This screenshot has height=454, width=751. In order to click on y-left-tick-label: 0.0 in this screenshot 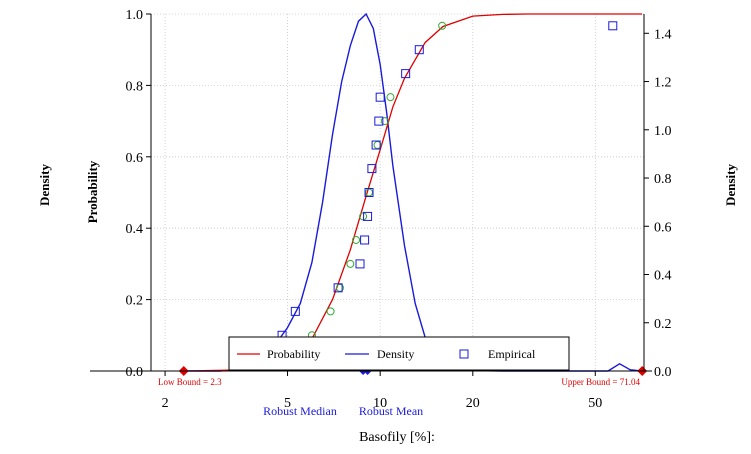, I will do `click(135, 372)`.